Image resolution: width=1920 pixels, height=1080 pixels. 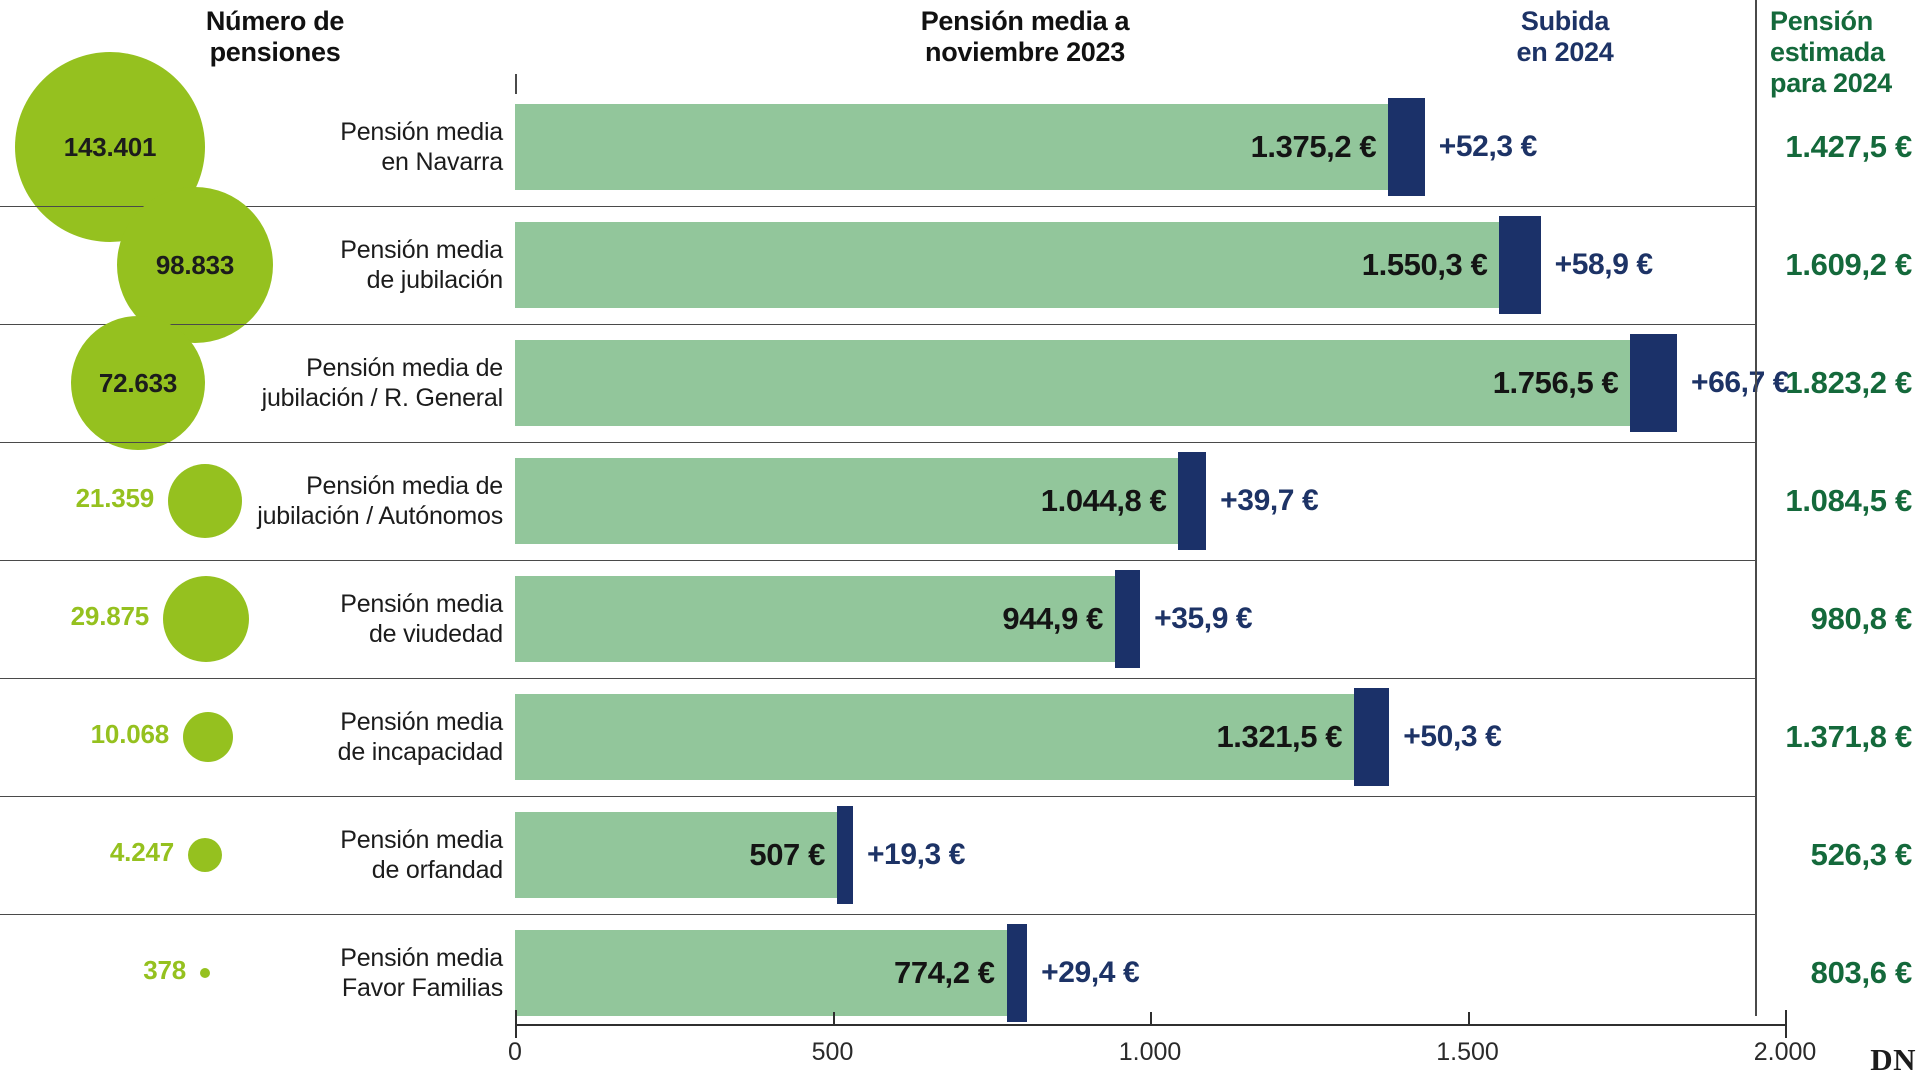 I want to click on estimated-value-label: 1.427,5 €, so click(x=1848, y=146).